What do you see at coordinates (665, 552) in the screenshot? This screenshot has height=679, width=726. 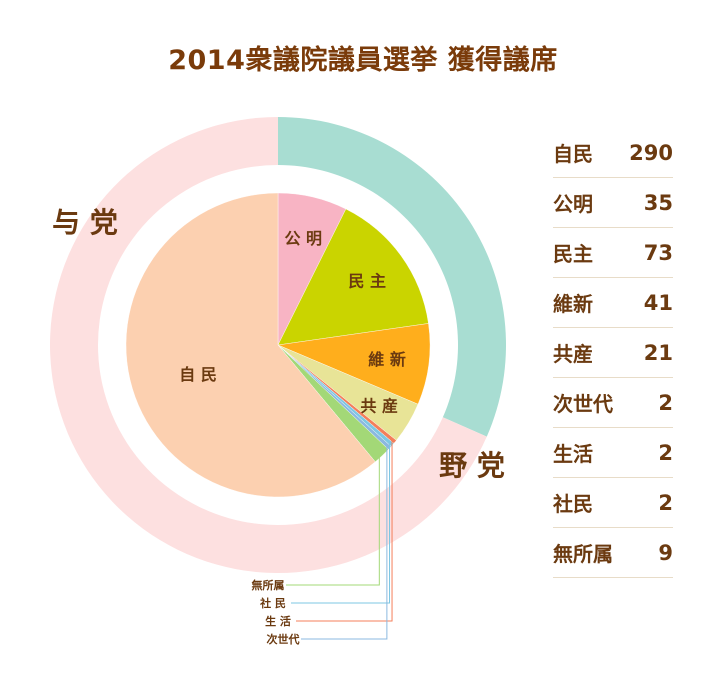 I see `seat-count: 9` at bounding box center [665, 552].